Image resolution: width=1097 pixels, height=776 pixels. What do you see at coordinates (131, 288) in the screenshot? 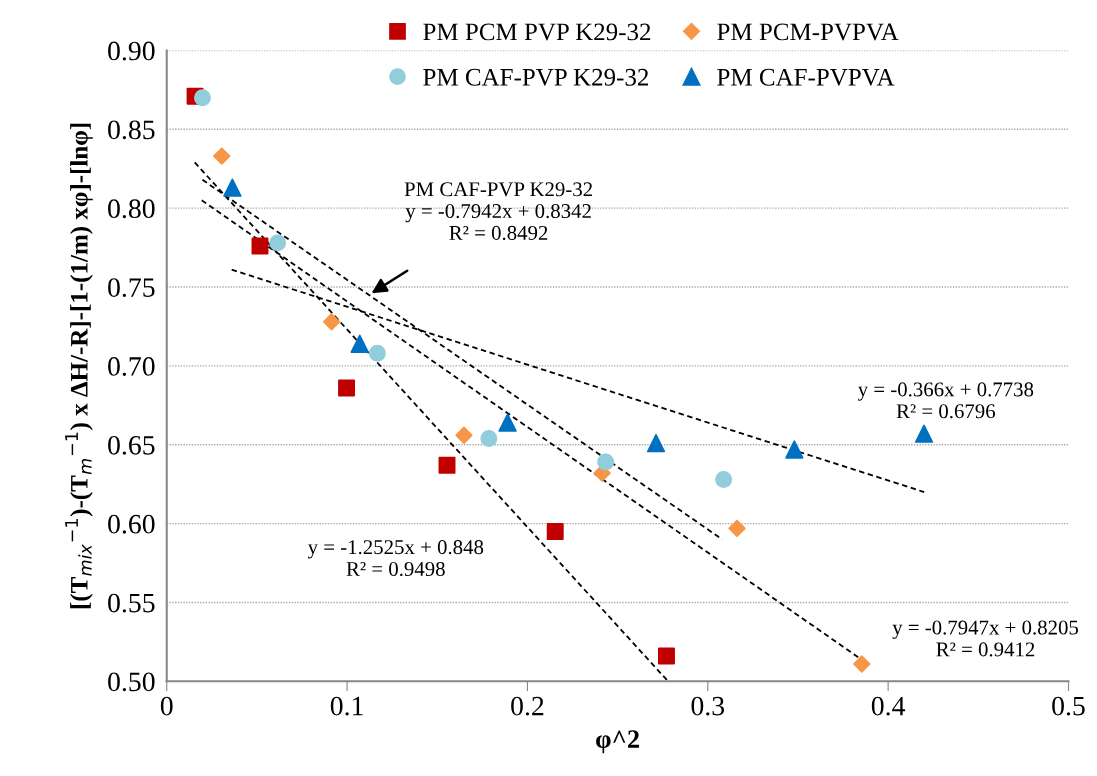
I see `y-tick-label: 0.75` at bounding box center [131, 288].